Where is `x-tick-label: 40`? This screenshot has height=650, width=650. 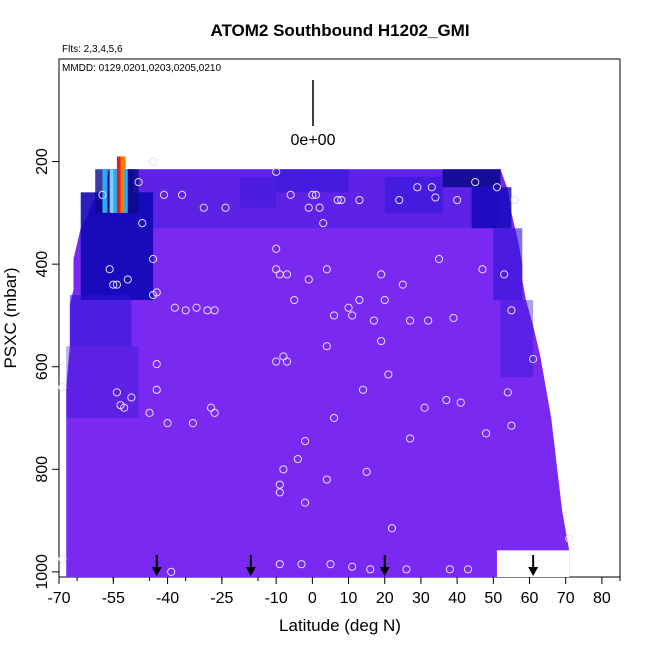 x-tick-label: 40 is located at coordinates (457, 598).